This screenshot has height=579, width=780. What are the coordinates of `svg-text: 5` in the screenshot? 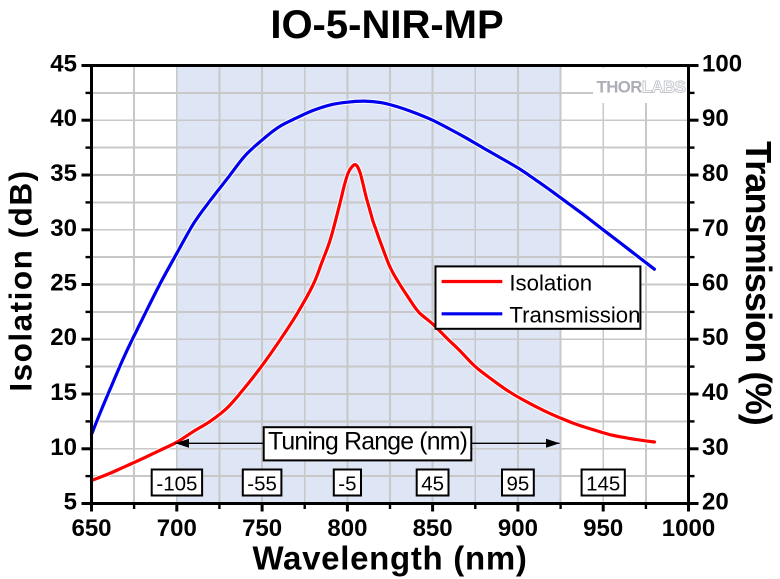 It's located at (70, 502).